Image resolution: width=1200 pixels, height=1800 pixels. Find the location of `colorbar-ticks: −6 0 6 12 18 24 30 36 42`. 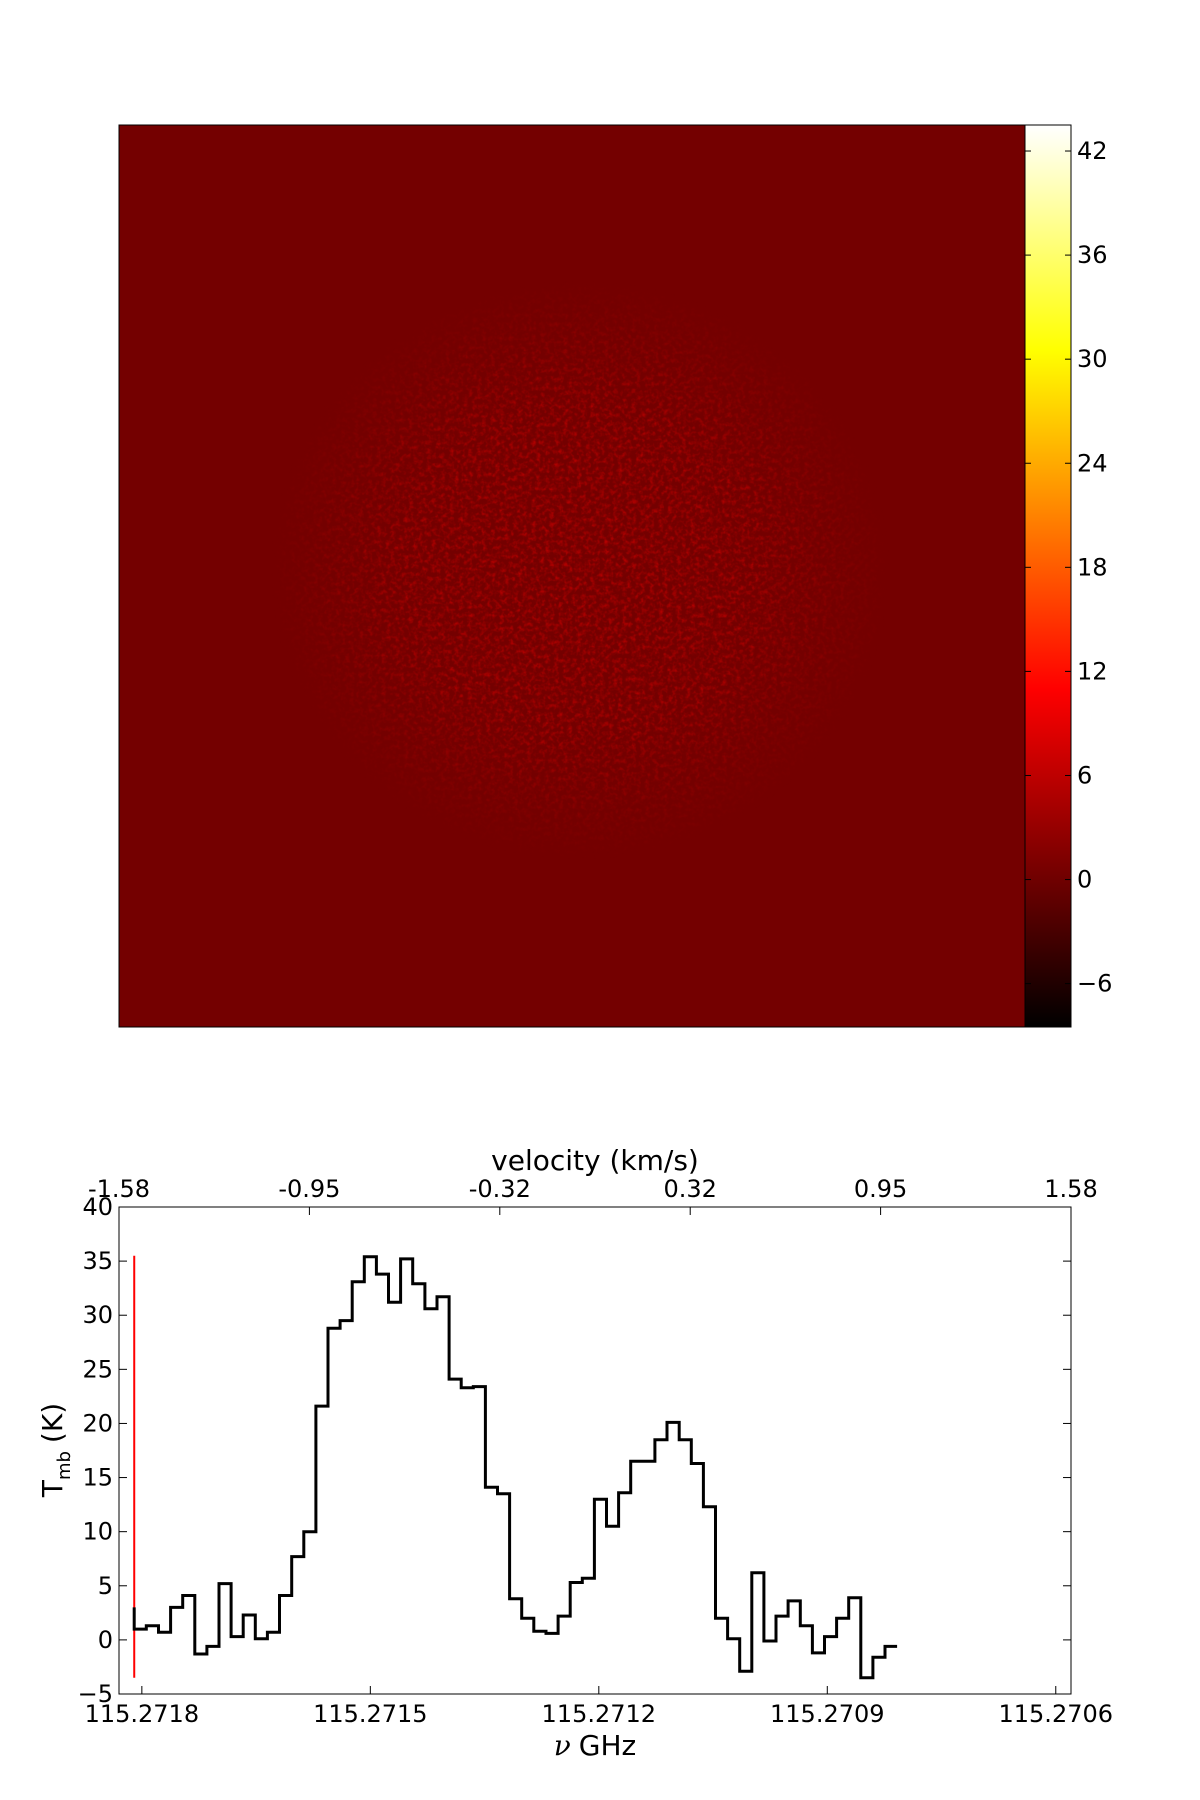

colorbar-ticks: −6 0 6 12 18 24 30 36 42 is located at coordinates (1068, 567).